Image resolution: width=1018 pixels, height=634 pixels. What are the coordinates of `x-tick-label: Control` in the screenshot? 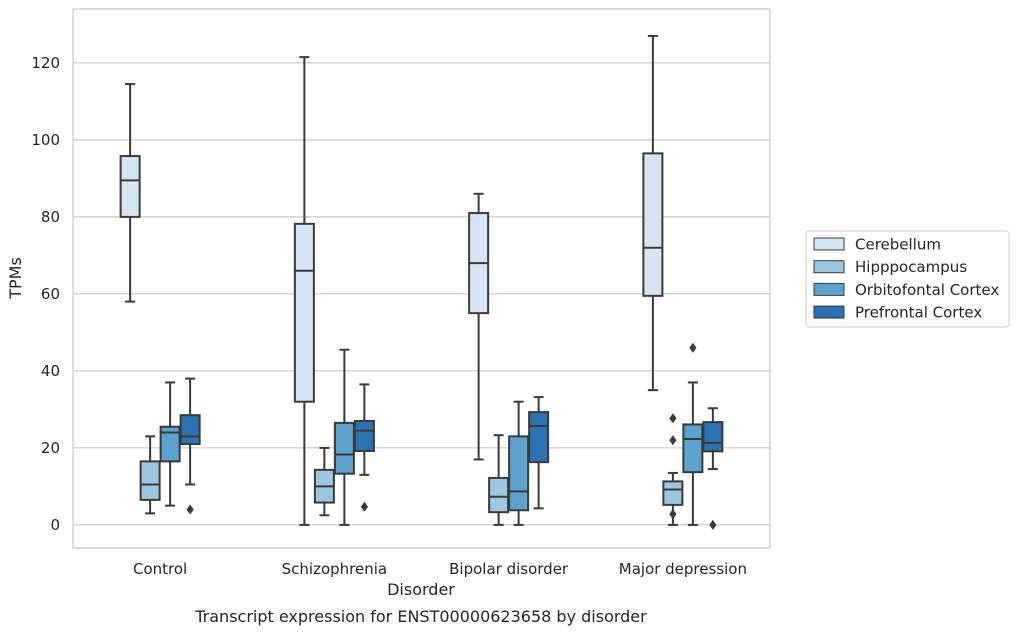 It's located at (160, 569).